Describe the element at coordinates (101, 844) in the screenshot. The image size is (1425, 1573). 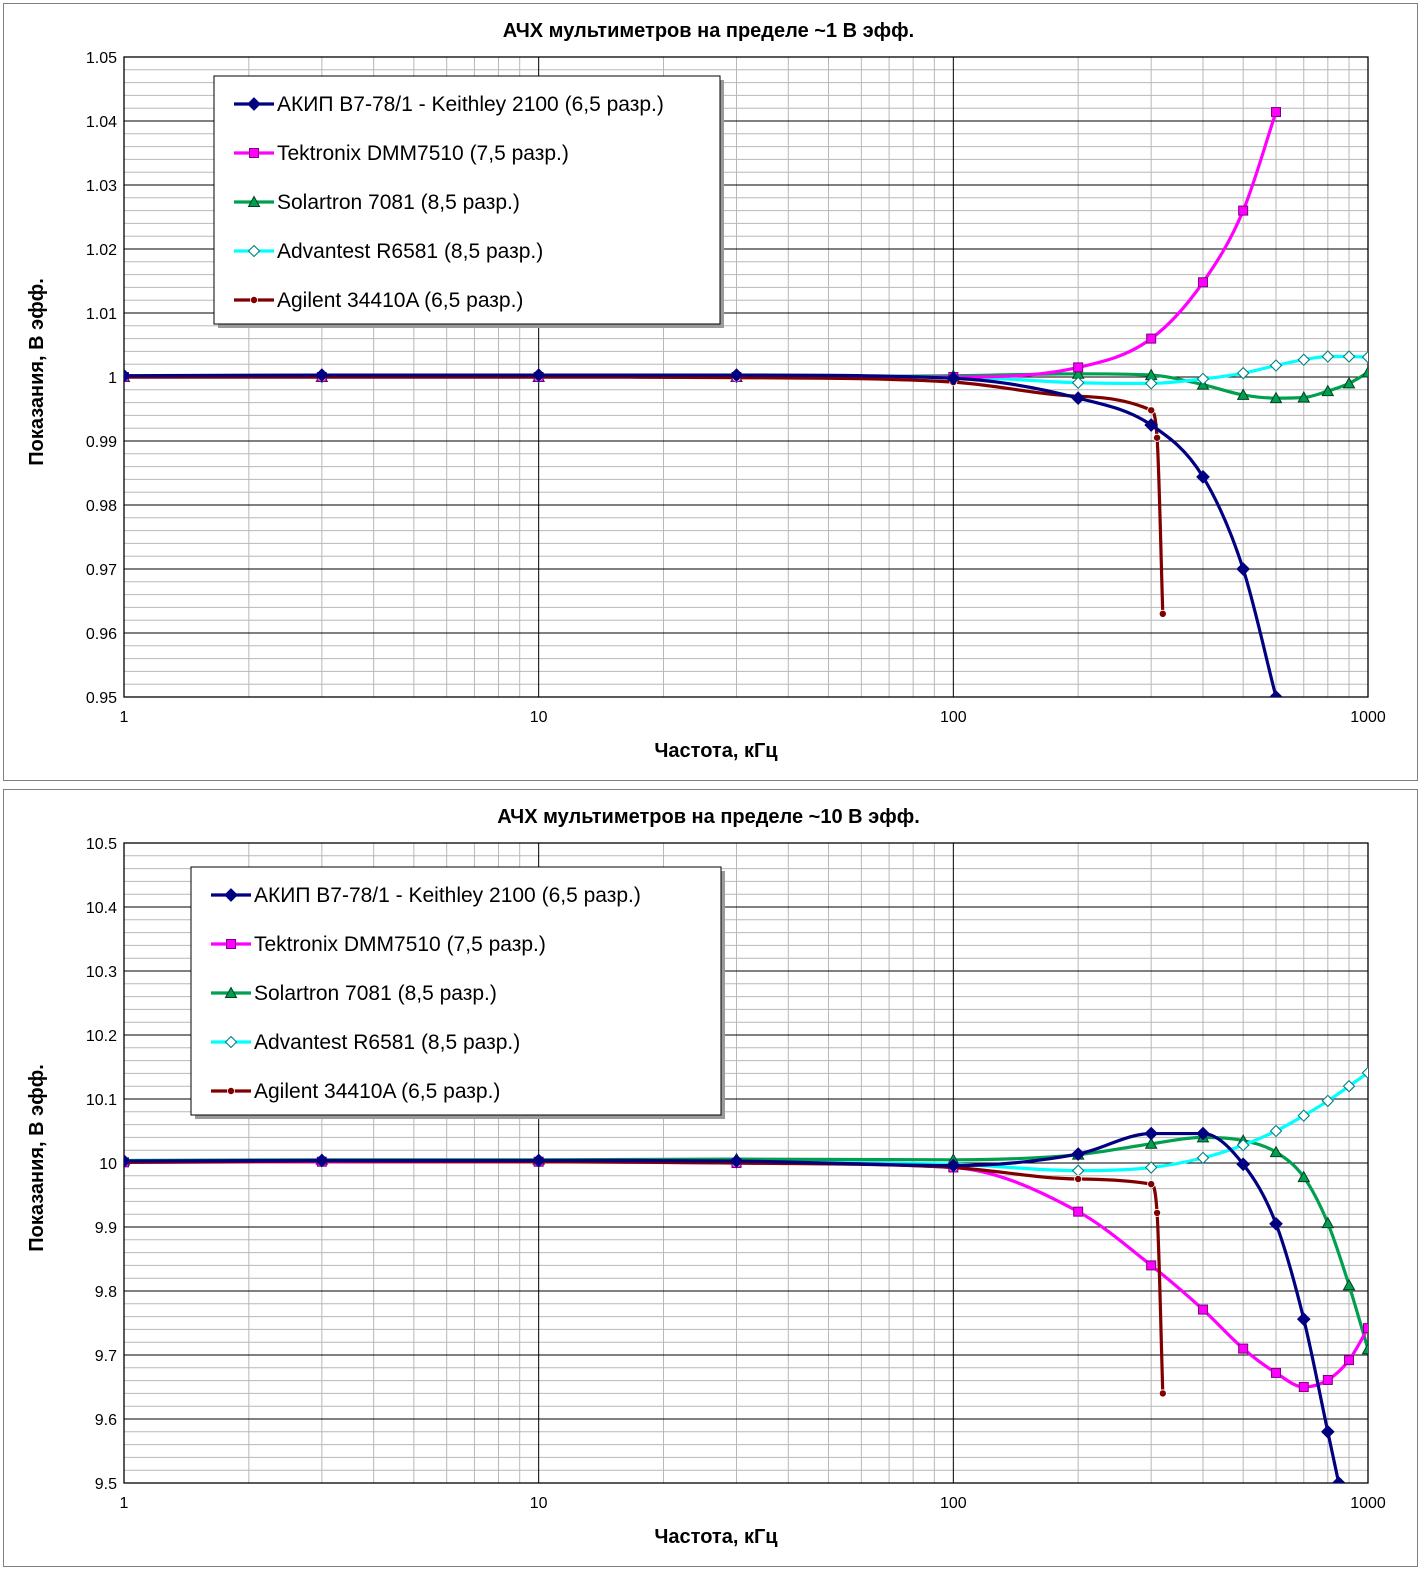
I see `y-tick-label: 10.5` at that location.